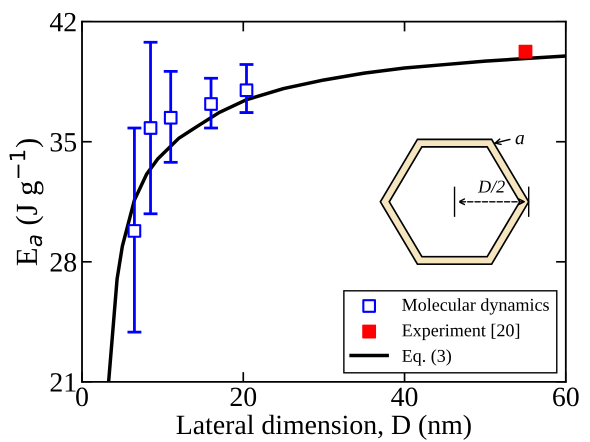 The width and height of the screenshot is (590, 442). What do you see at coordinates (404, 397) in the screenshot?
I see `x-tick-label: 40` at bounding box center [404, 397].